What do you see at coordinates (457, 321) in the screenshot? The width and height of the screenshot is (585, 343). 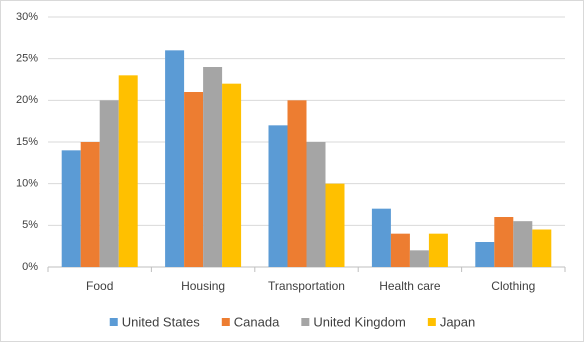 I see `legend-label: Japan` at bounding box center [457, 321].